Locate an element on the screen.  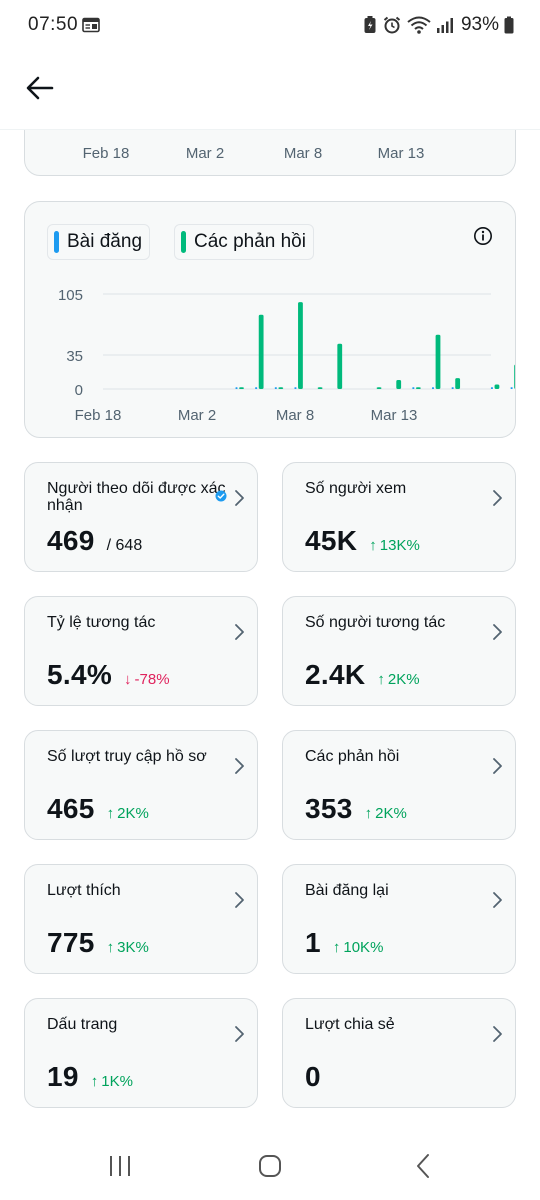
metric-label: Tỷ lệ tương tác is located at coordinates (101, 622).